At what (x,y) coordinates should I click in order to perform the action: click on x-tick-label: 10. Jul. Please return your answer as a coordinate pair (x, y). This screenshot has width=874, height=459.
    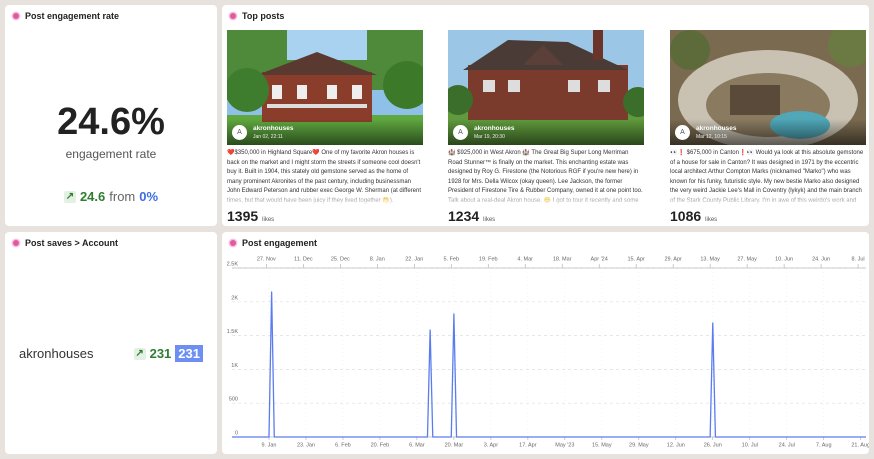
    Looking at the image, I should click on (750, 445).